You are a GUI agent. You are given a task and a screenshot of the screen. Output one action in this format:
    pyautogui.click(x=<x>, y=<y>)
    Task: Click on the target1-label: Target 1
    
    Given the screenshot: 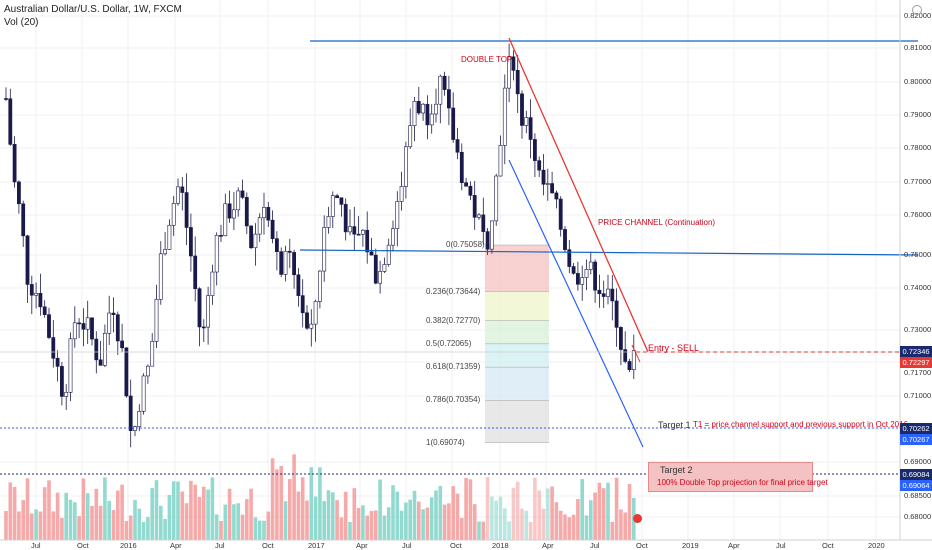 What is the action you would take?
    pyautogui.click(x=674, y=425)
    